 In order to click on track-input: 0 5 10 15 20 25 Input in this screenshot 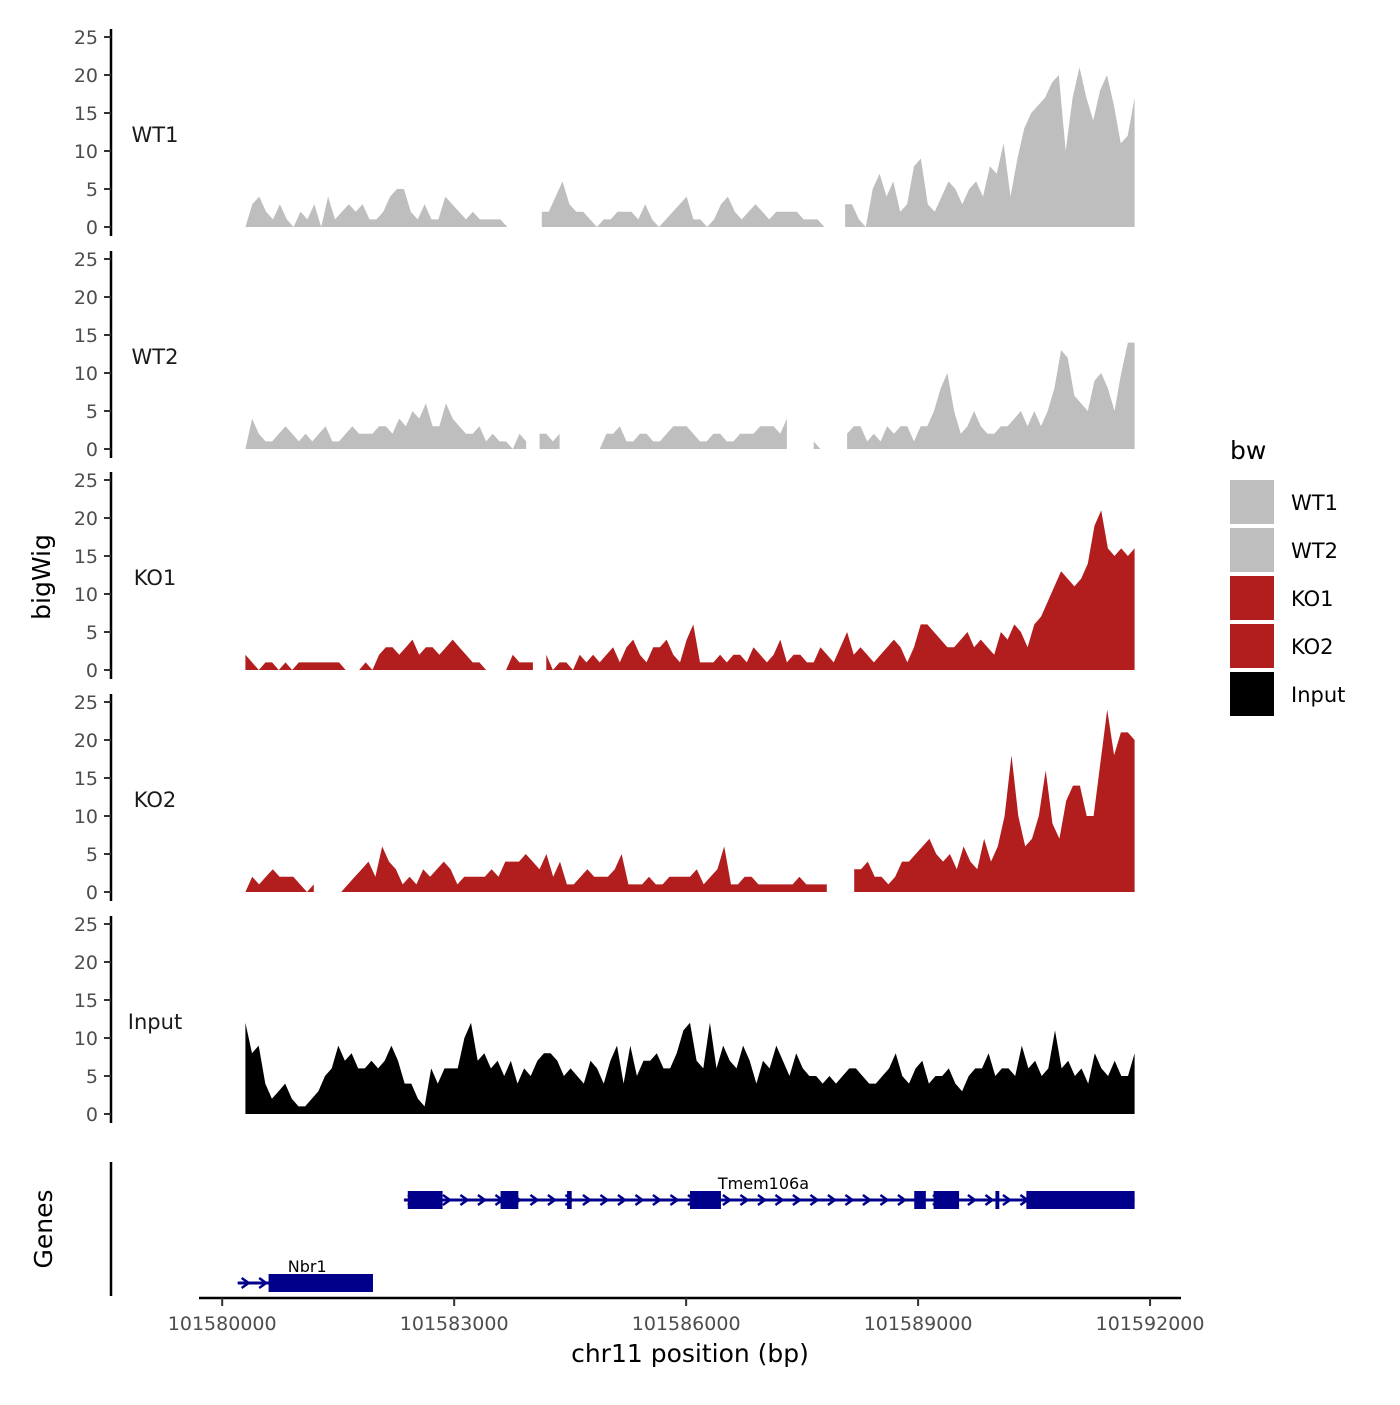, I will do `click(604, 1020)`.